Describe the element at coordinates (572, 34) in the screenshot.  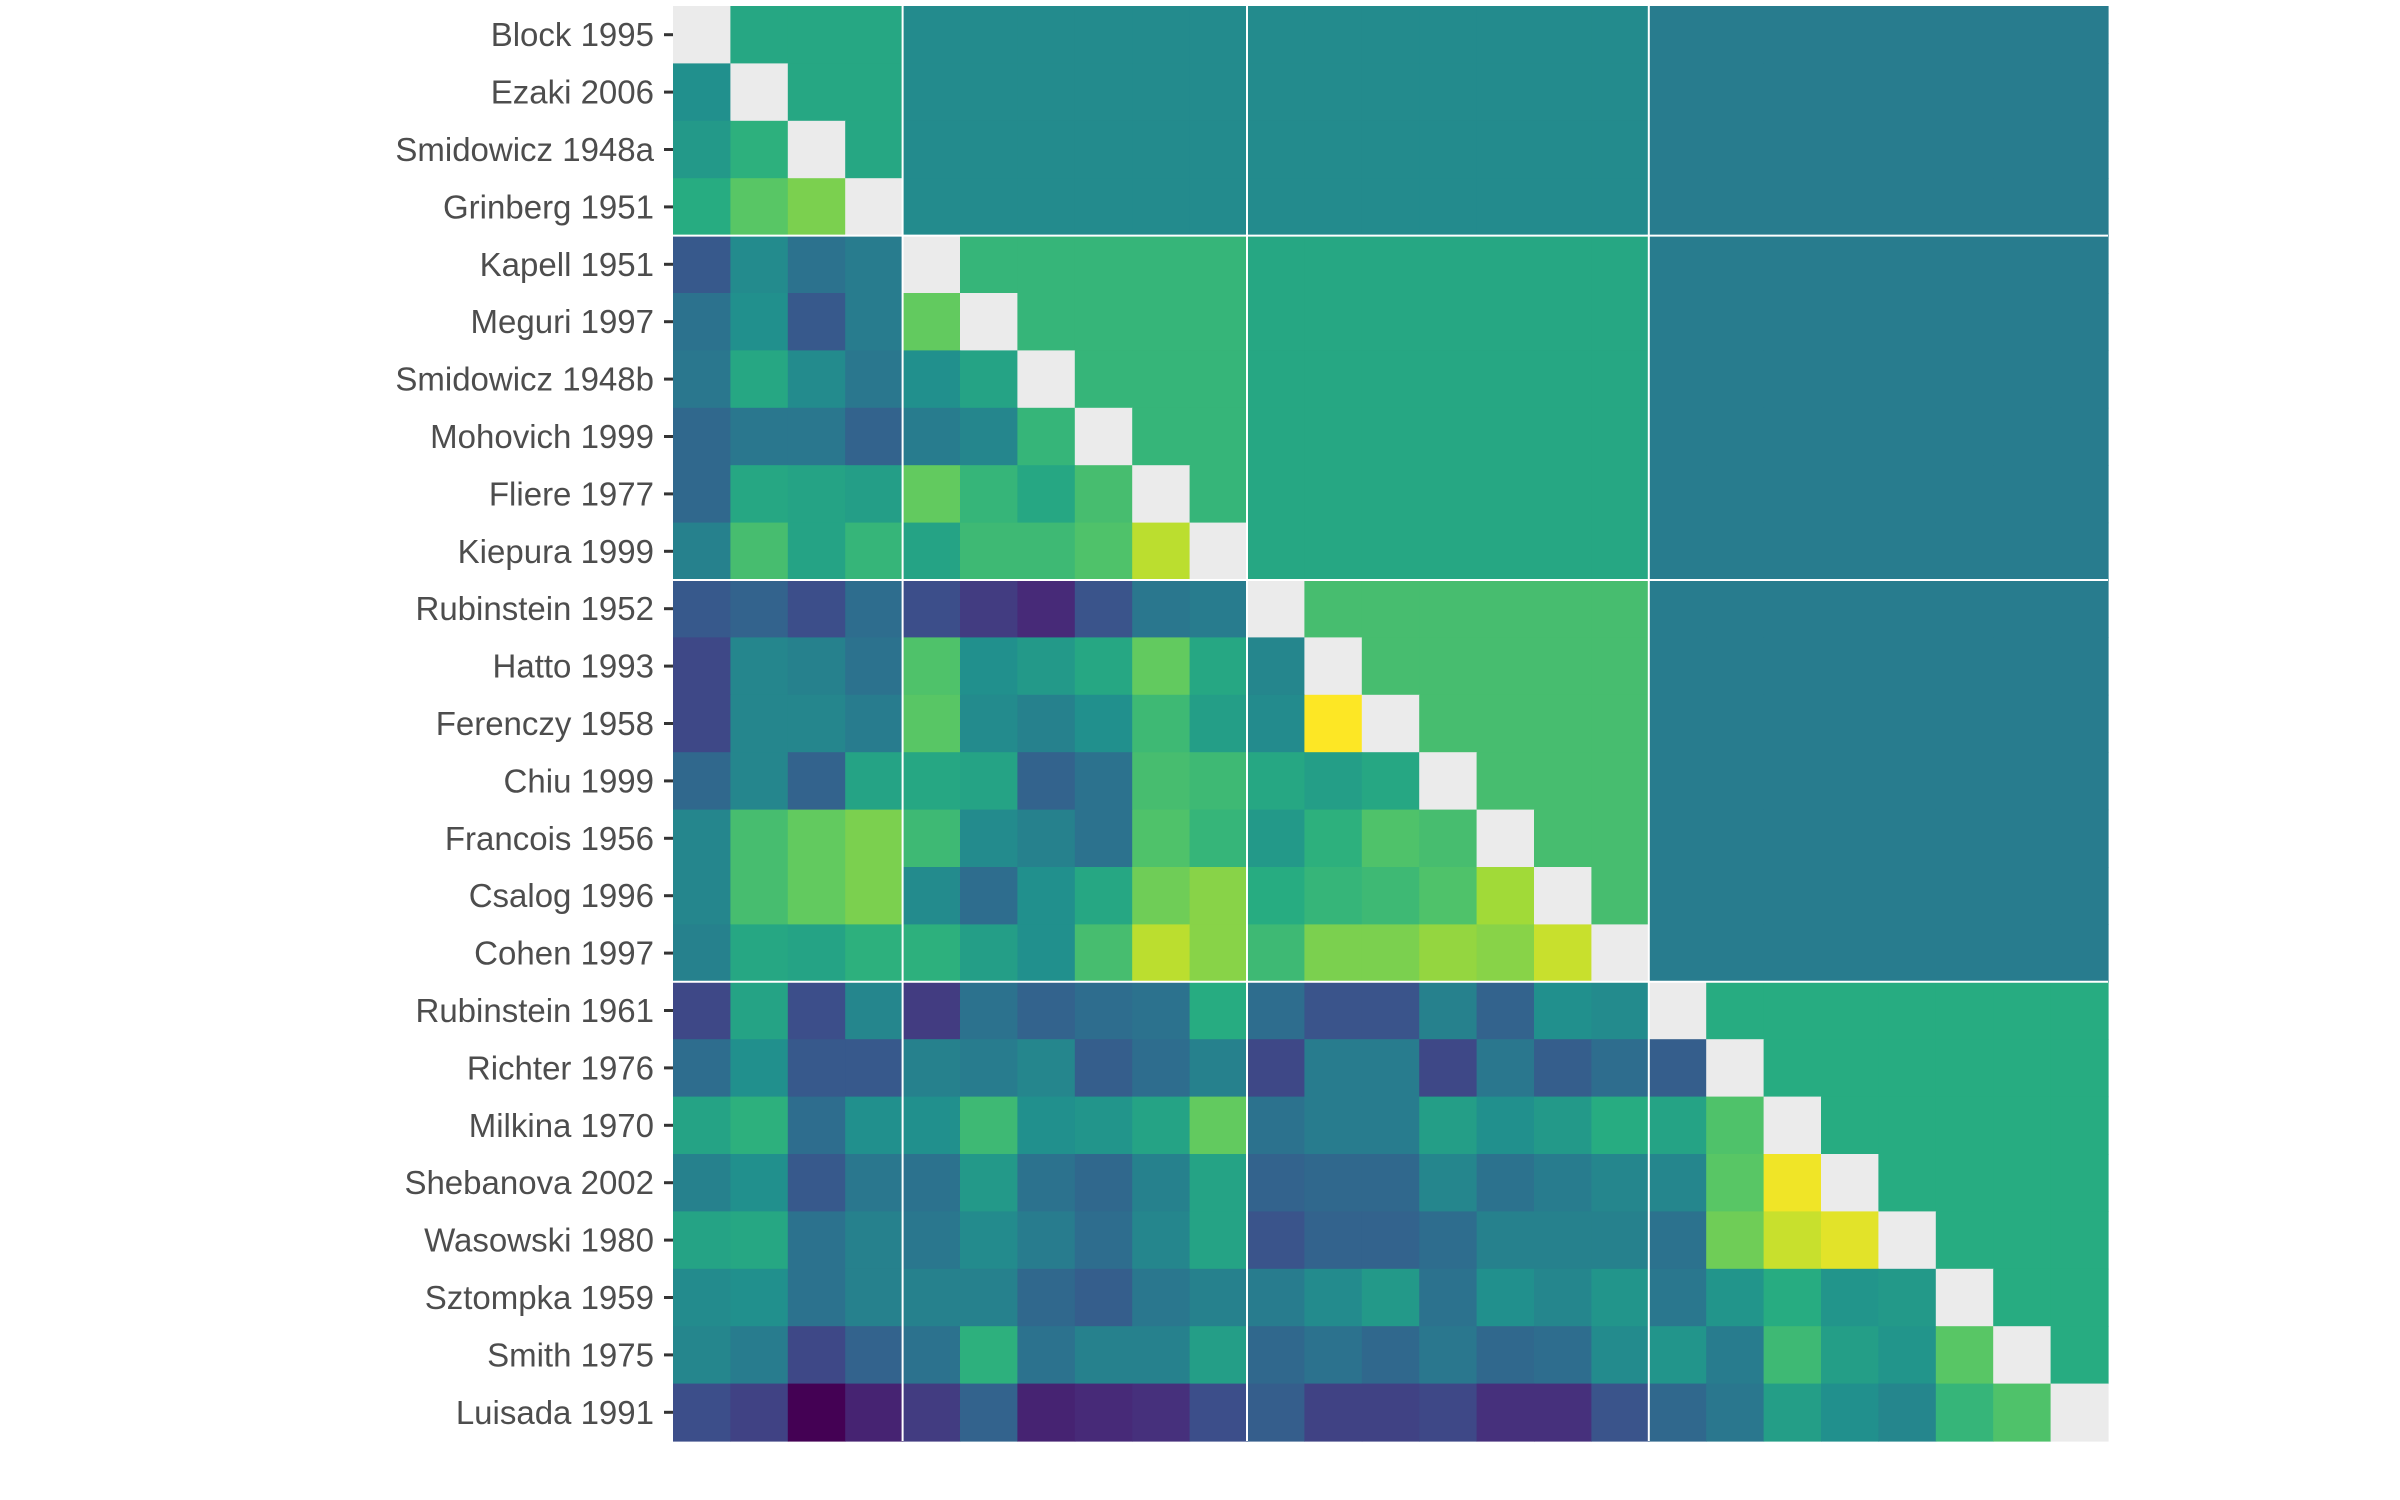
I see `y-tick-label: Block 1995` at that location.